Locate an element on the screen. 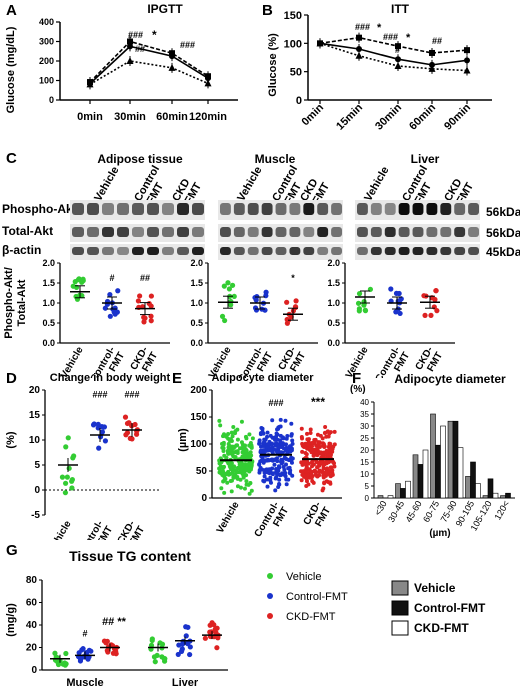 This screenshot has width=520, height=692. ipgtt-sig-30-mid: ## is located at coordinates (140, 49).